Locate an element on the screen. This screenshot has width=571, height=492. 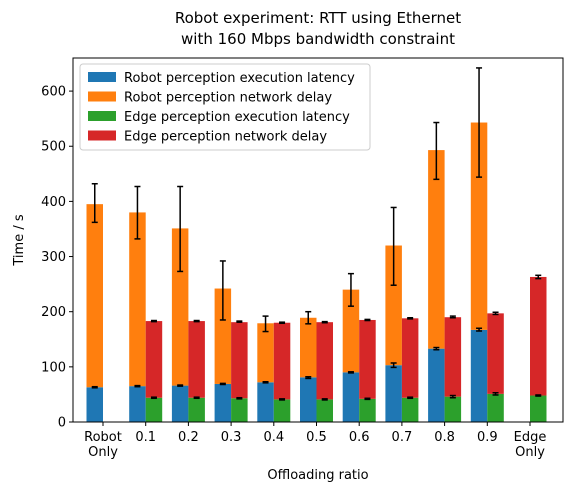
x-tick-label-6: 0.6 is located at coordinates (359, 437).